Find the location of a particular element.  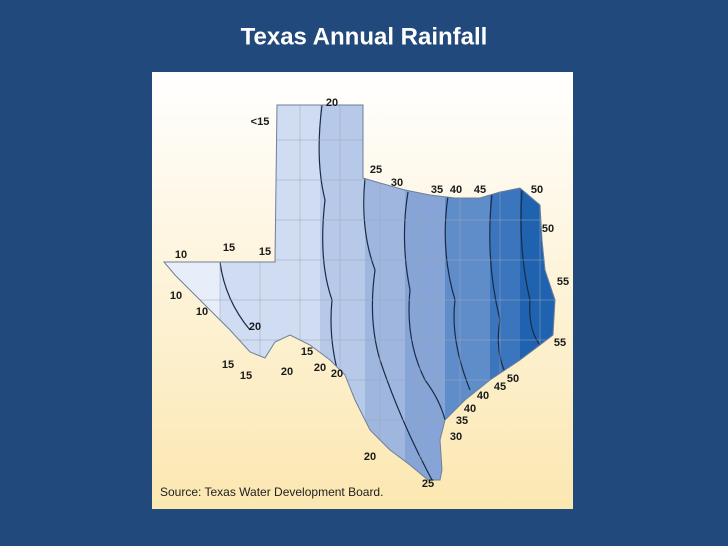

source-note: Source: Texas Water Development Board. is located at coordinates (271, 492).